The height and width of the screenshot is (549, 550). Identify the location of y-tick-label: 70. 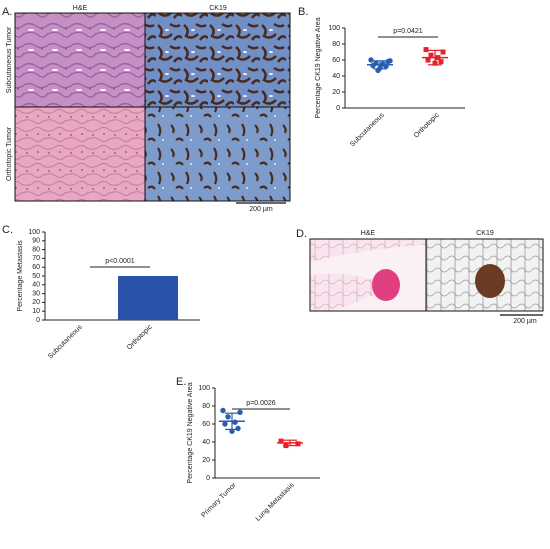
(36, 258).